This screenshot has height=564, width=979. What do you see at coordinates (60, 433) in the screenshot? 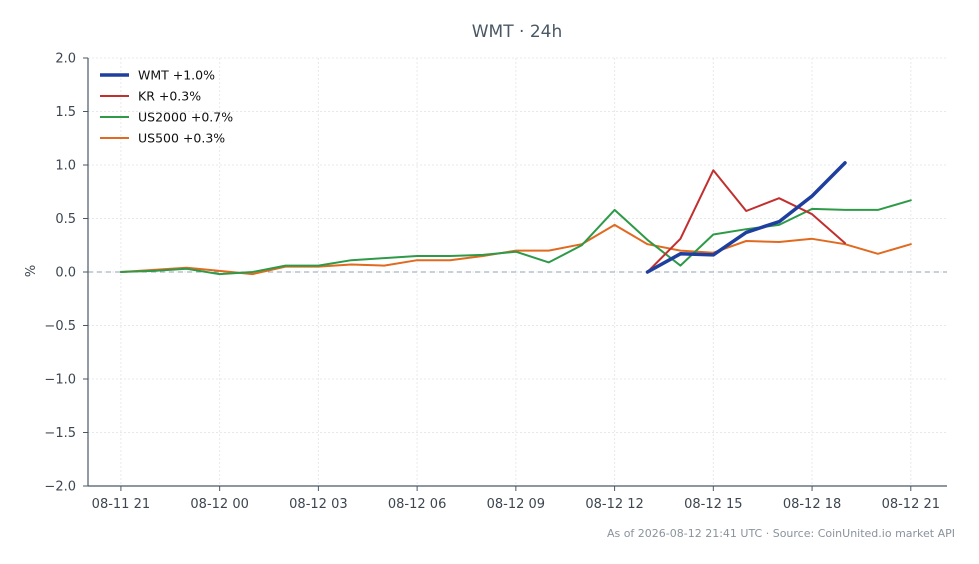
I see `y-tick-label: −1.5` at bounding box center [60, 433].